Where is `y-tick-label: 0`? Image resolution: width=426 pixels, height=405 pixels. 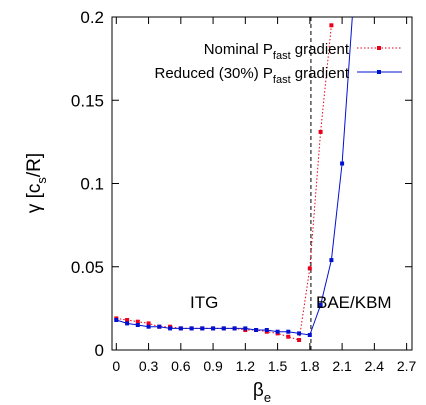
y-tick-label: 0 is located at coordinates (99, 350).